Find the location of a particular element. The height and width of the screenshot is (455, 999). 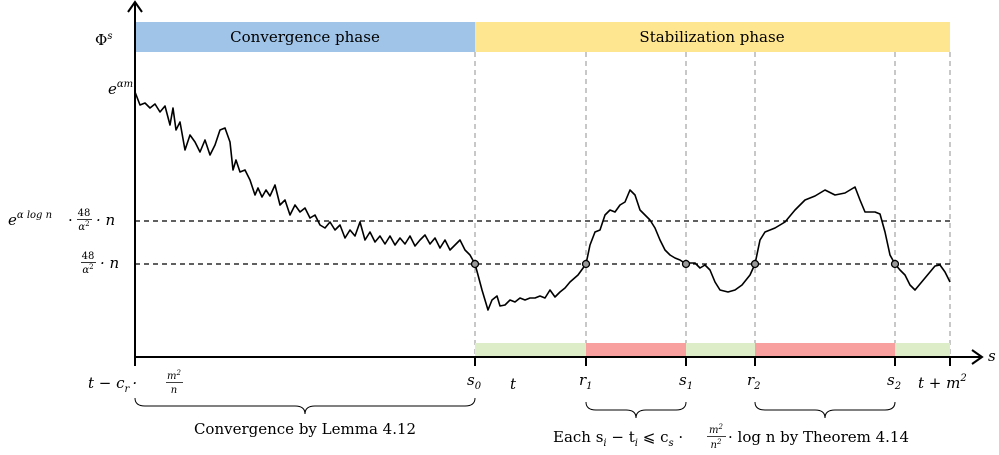

svg-text: Each si − ti ⩽ cs · is located at coordinates (618, 438).